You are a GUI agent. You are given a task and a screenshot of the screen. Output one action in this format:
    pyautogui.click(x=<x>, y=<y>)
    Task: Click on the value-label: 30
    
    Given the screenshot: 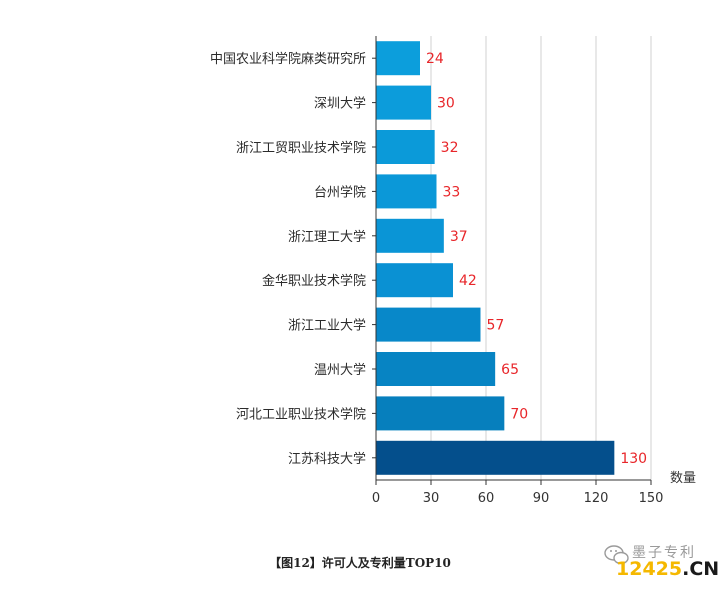 What is the action you would take?
    pyautogui.click(x=446, y=104)
    